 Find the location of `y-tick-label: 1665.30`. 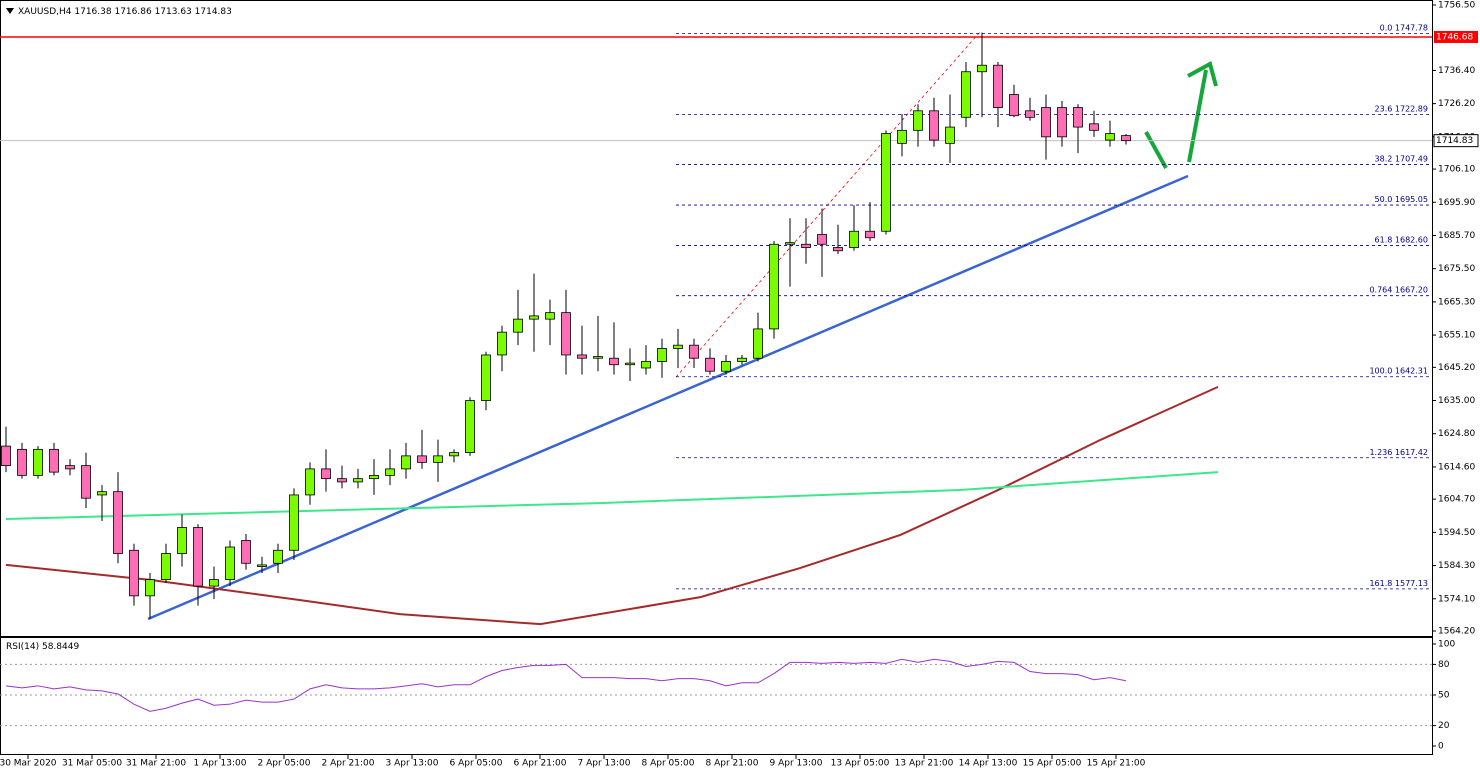

y-tick-label: 1665.30 is located at coordinates (1456, 302).